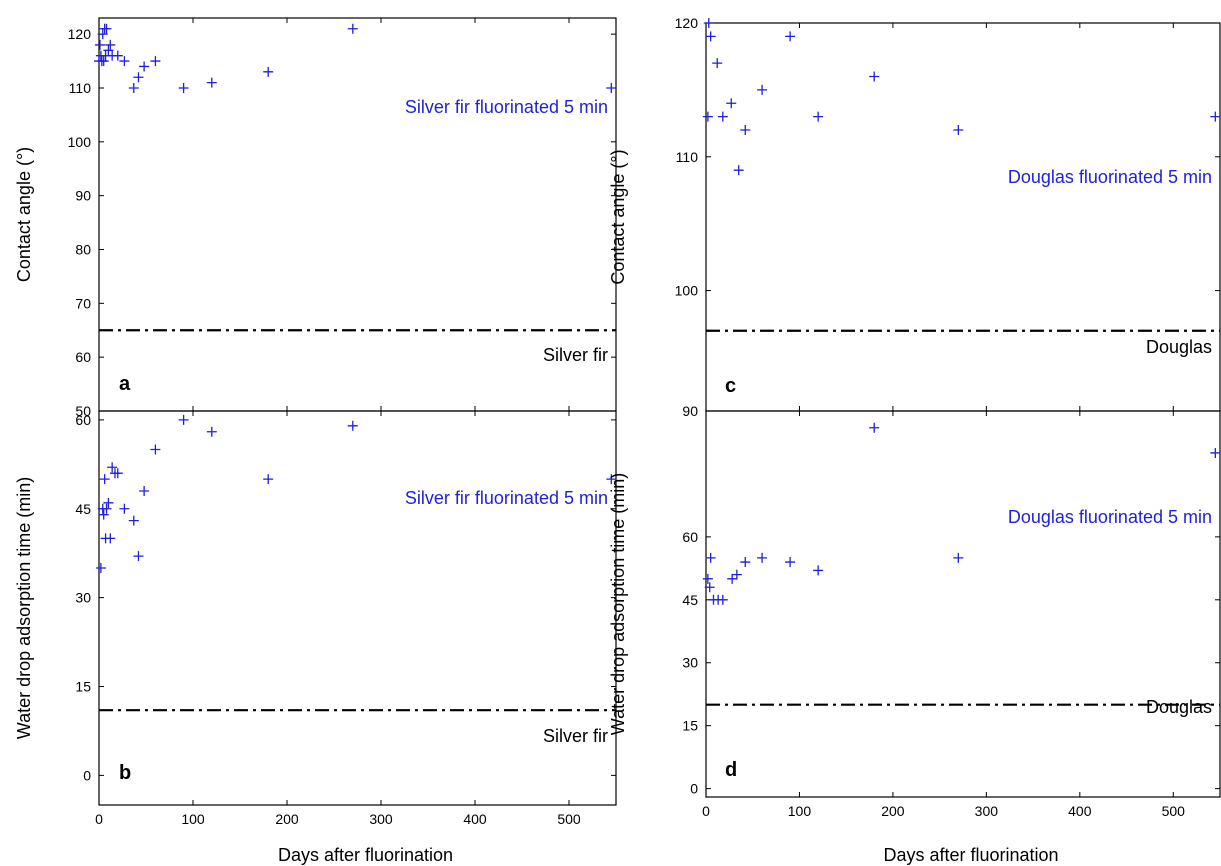 The height and width of the screenshot is (866, 1221). Describe the element at coordinates (80, 142) in the screenshot. I see `y-tick-label: 100` at that location.